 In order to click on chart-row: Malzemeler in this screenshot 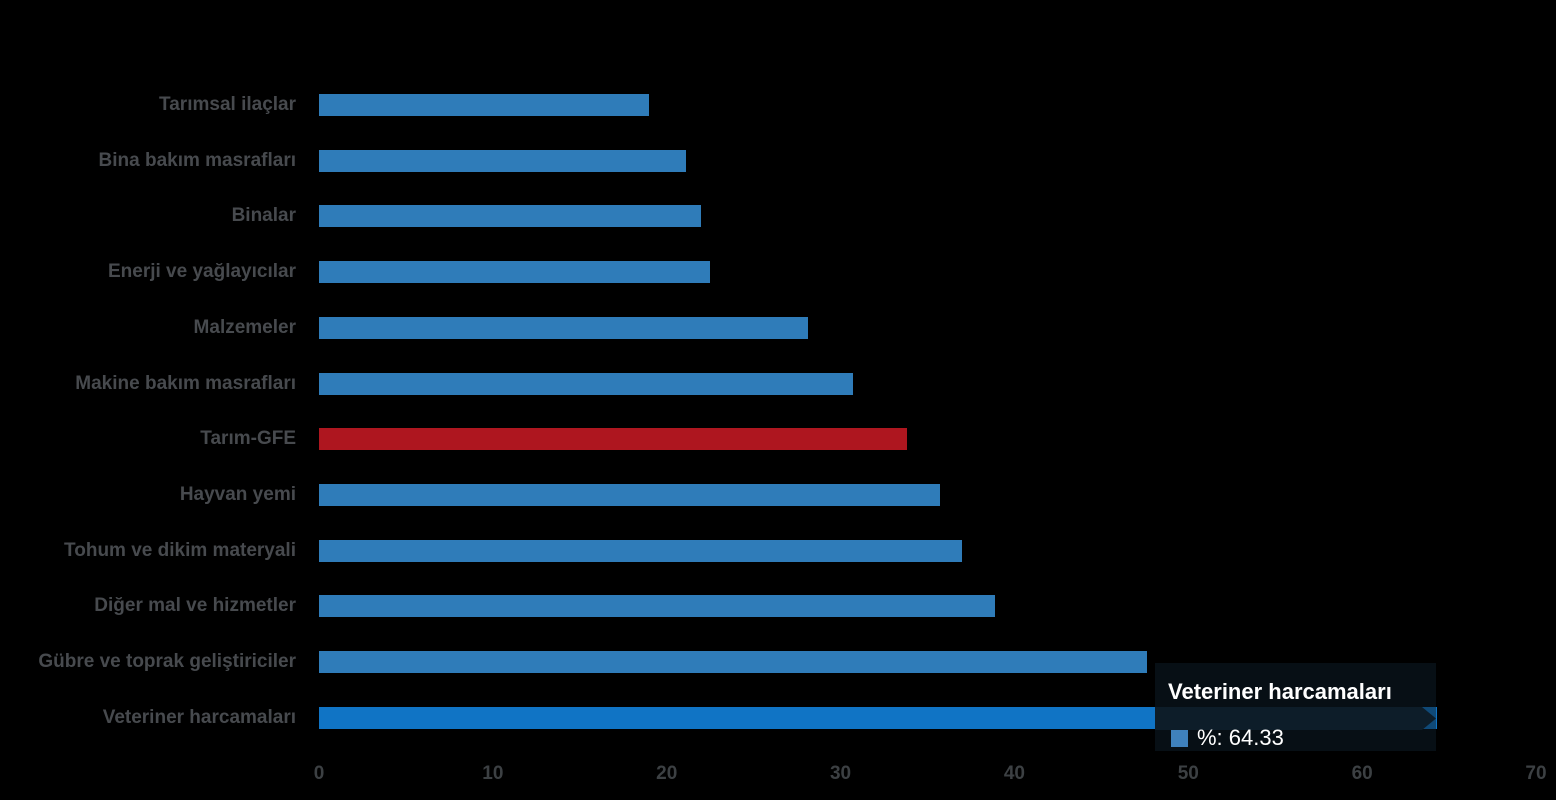, I will do `click(778, 327)`.